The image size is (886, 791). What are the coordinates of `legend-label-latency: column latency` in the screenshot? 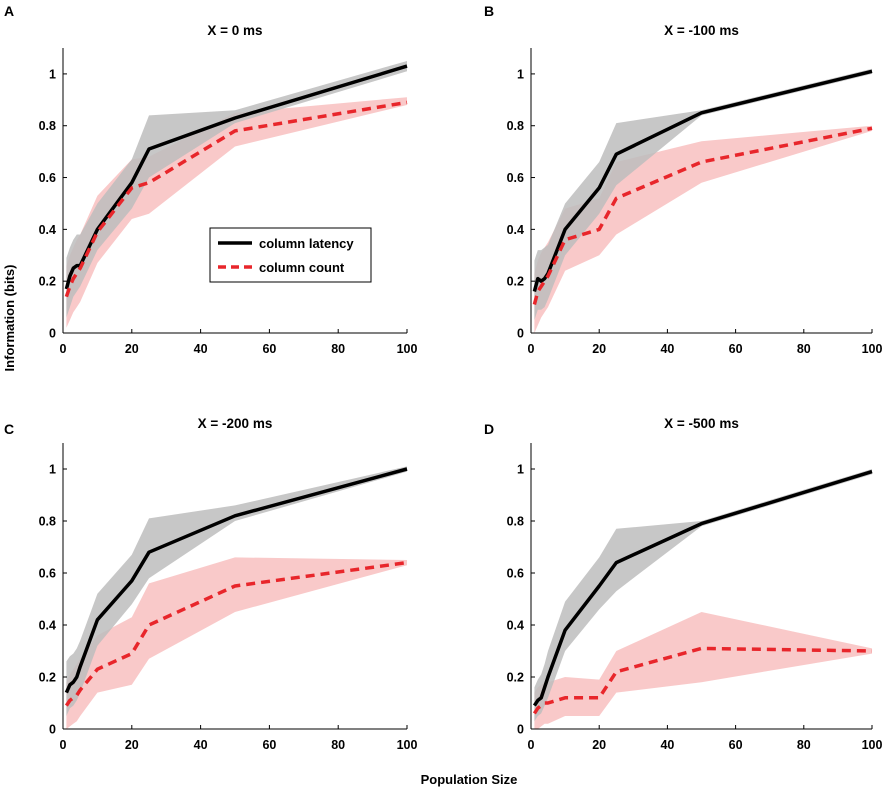 It's located at (306, 243).